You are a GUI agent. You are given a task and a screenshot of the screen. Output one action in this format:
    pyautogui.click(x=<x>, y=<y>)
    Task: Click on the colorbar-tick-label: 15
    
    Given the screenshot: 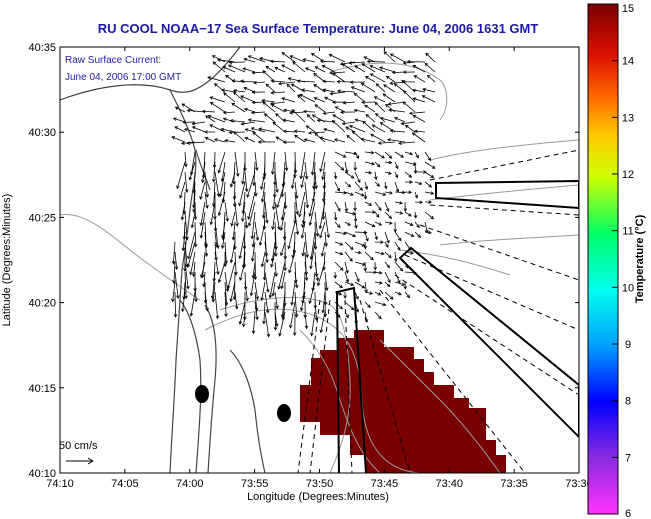 What is the action you would take?
    pyautogui.click(x=628, y=9)
    